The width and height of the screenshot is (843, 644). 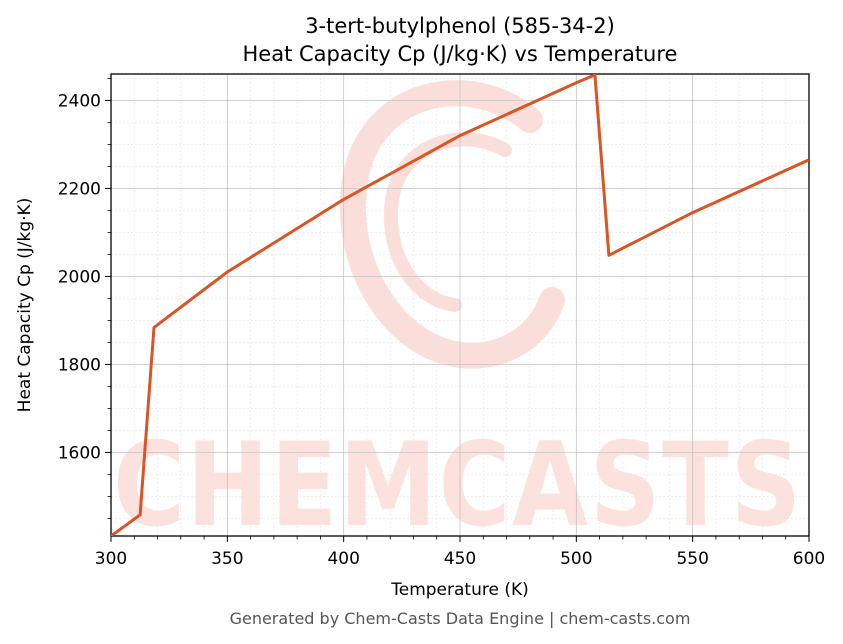 I want to click on y-tick-label: 2200, so click(x=79, y=189).